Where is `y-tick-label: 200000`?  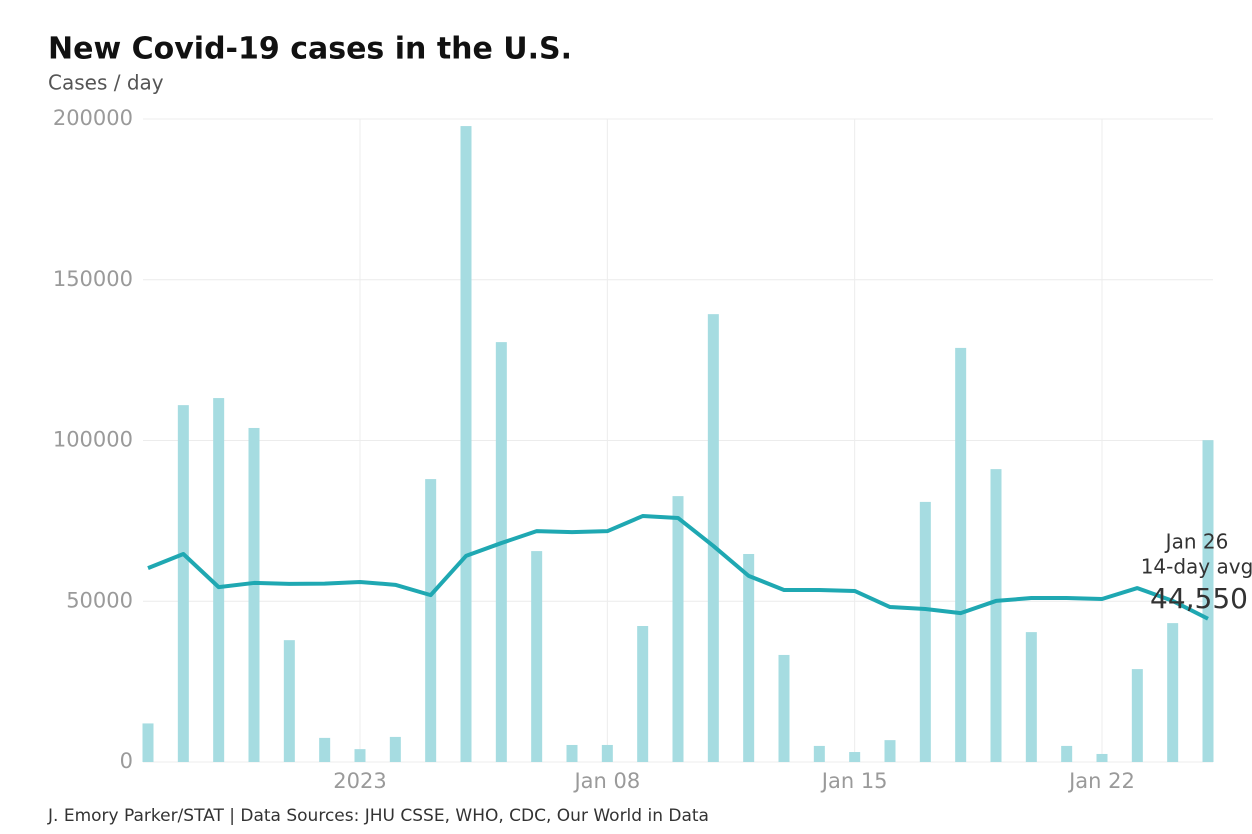
y-tick-label: 200000 is located at coordinates (93, 118).